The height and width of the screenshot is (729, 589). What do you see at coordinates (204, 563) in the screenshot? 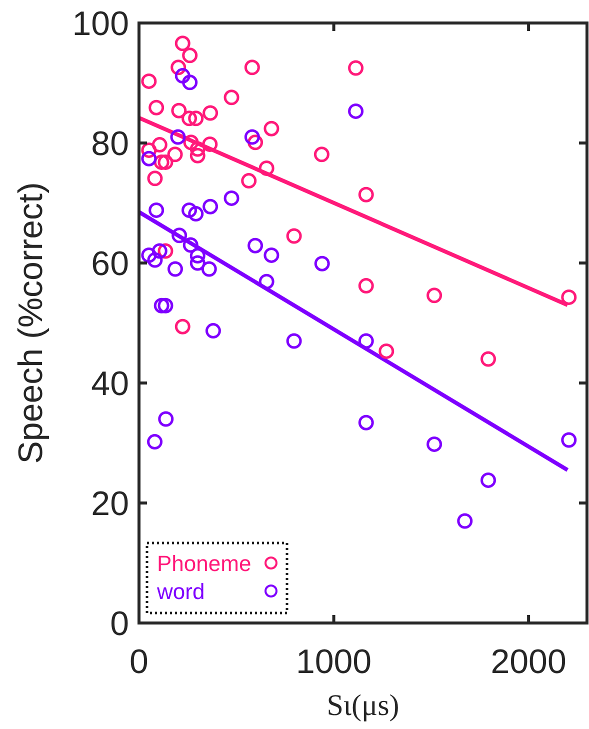
I see `legend-label: Phoneme` at bounding box center [204, 563].